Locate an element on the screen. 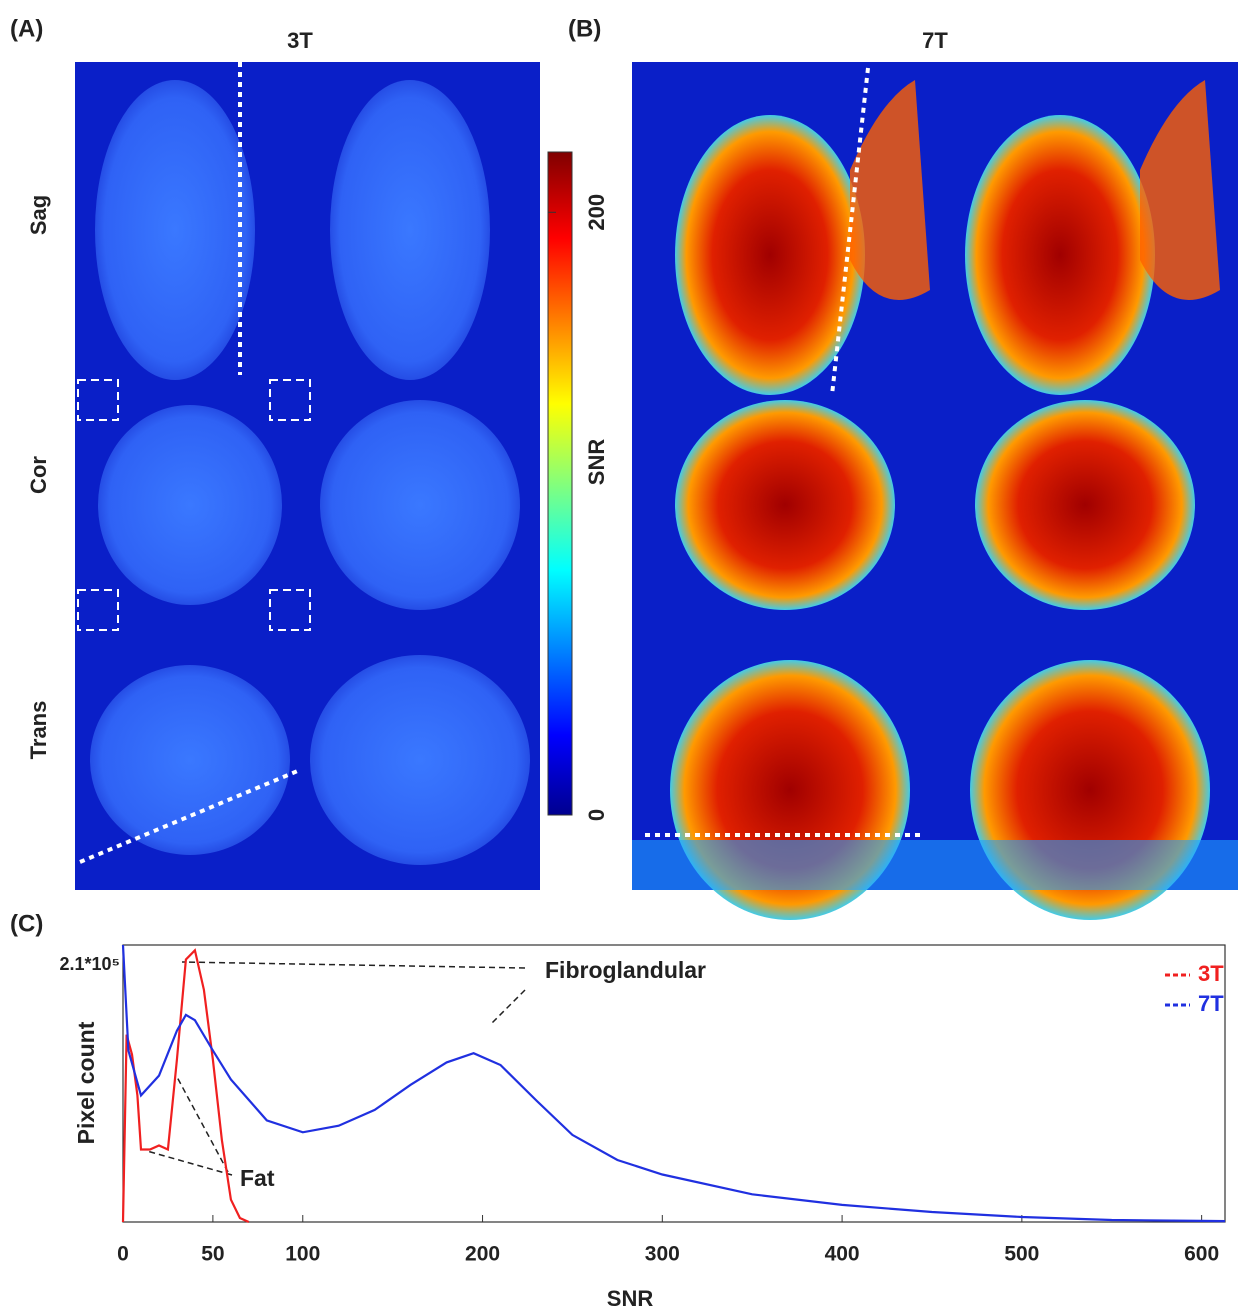 The height and width of the screenshot is (1315, 1242). colorbar-tick-label: 0 is located at coordinates (596, 815).